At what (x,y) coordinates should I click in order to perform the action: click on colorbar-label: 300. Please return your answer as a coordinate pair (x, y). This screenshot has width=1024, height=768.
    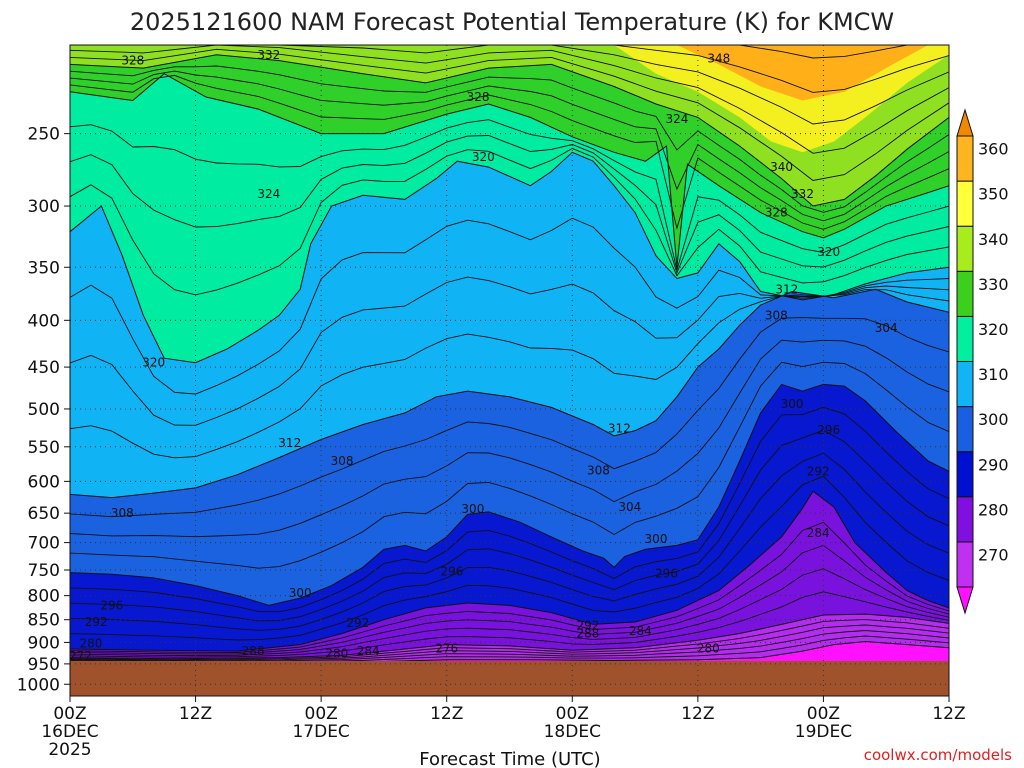
    Looking at the image, I should click on (993, 419).